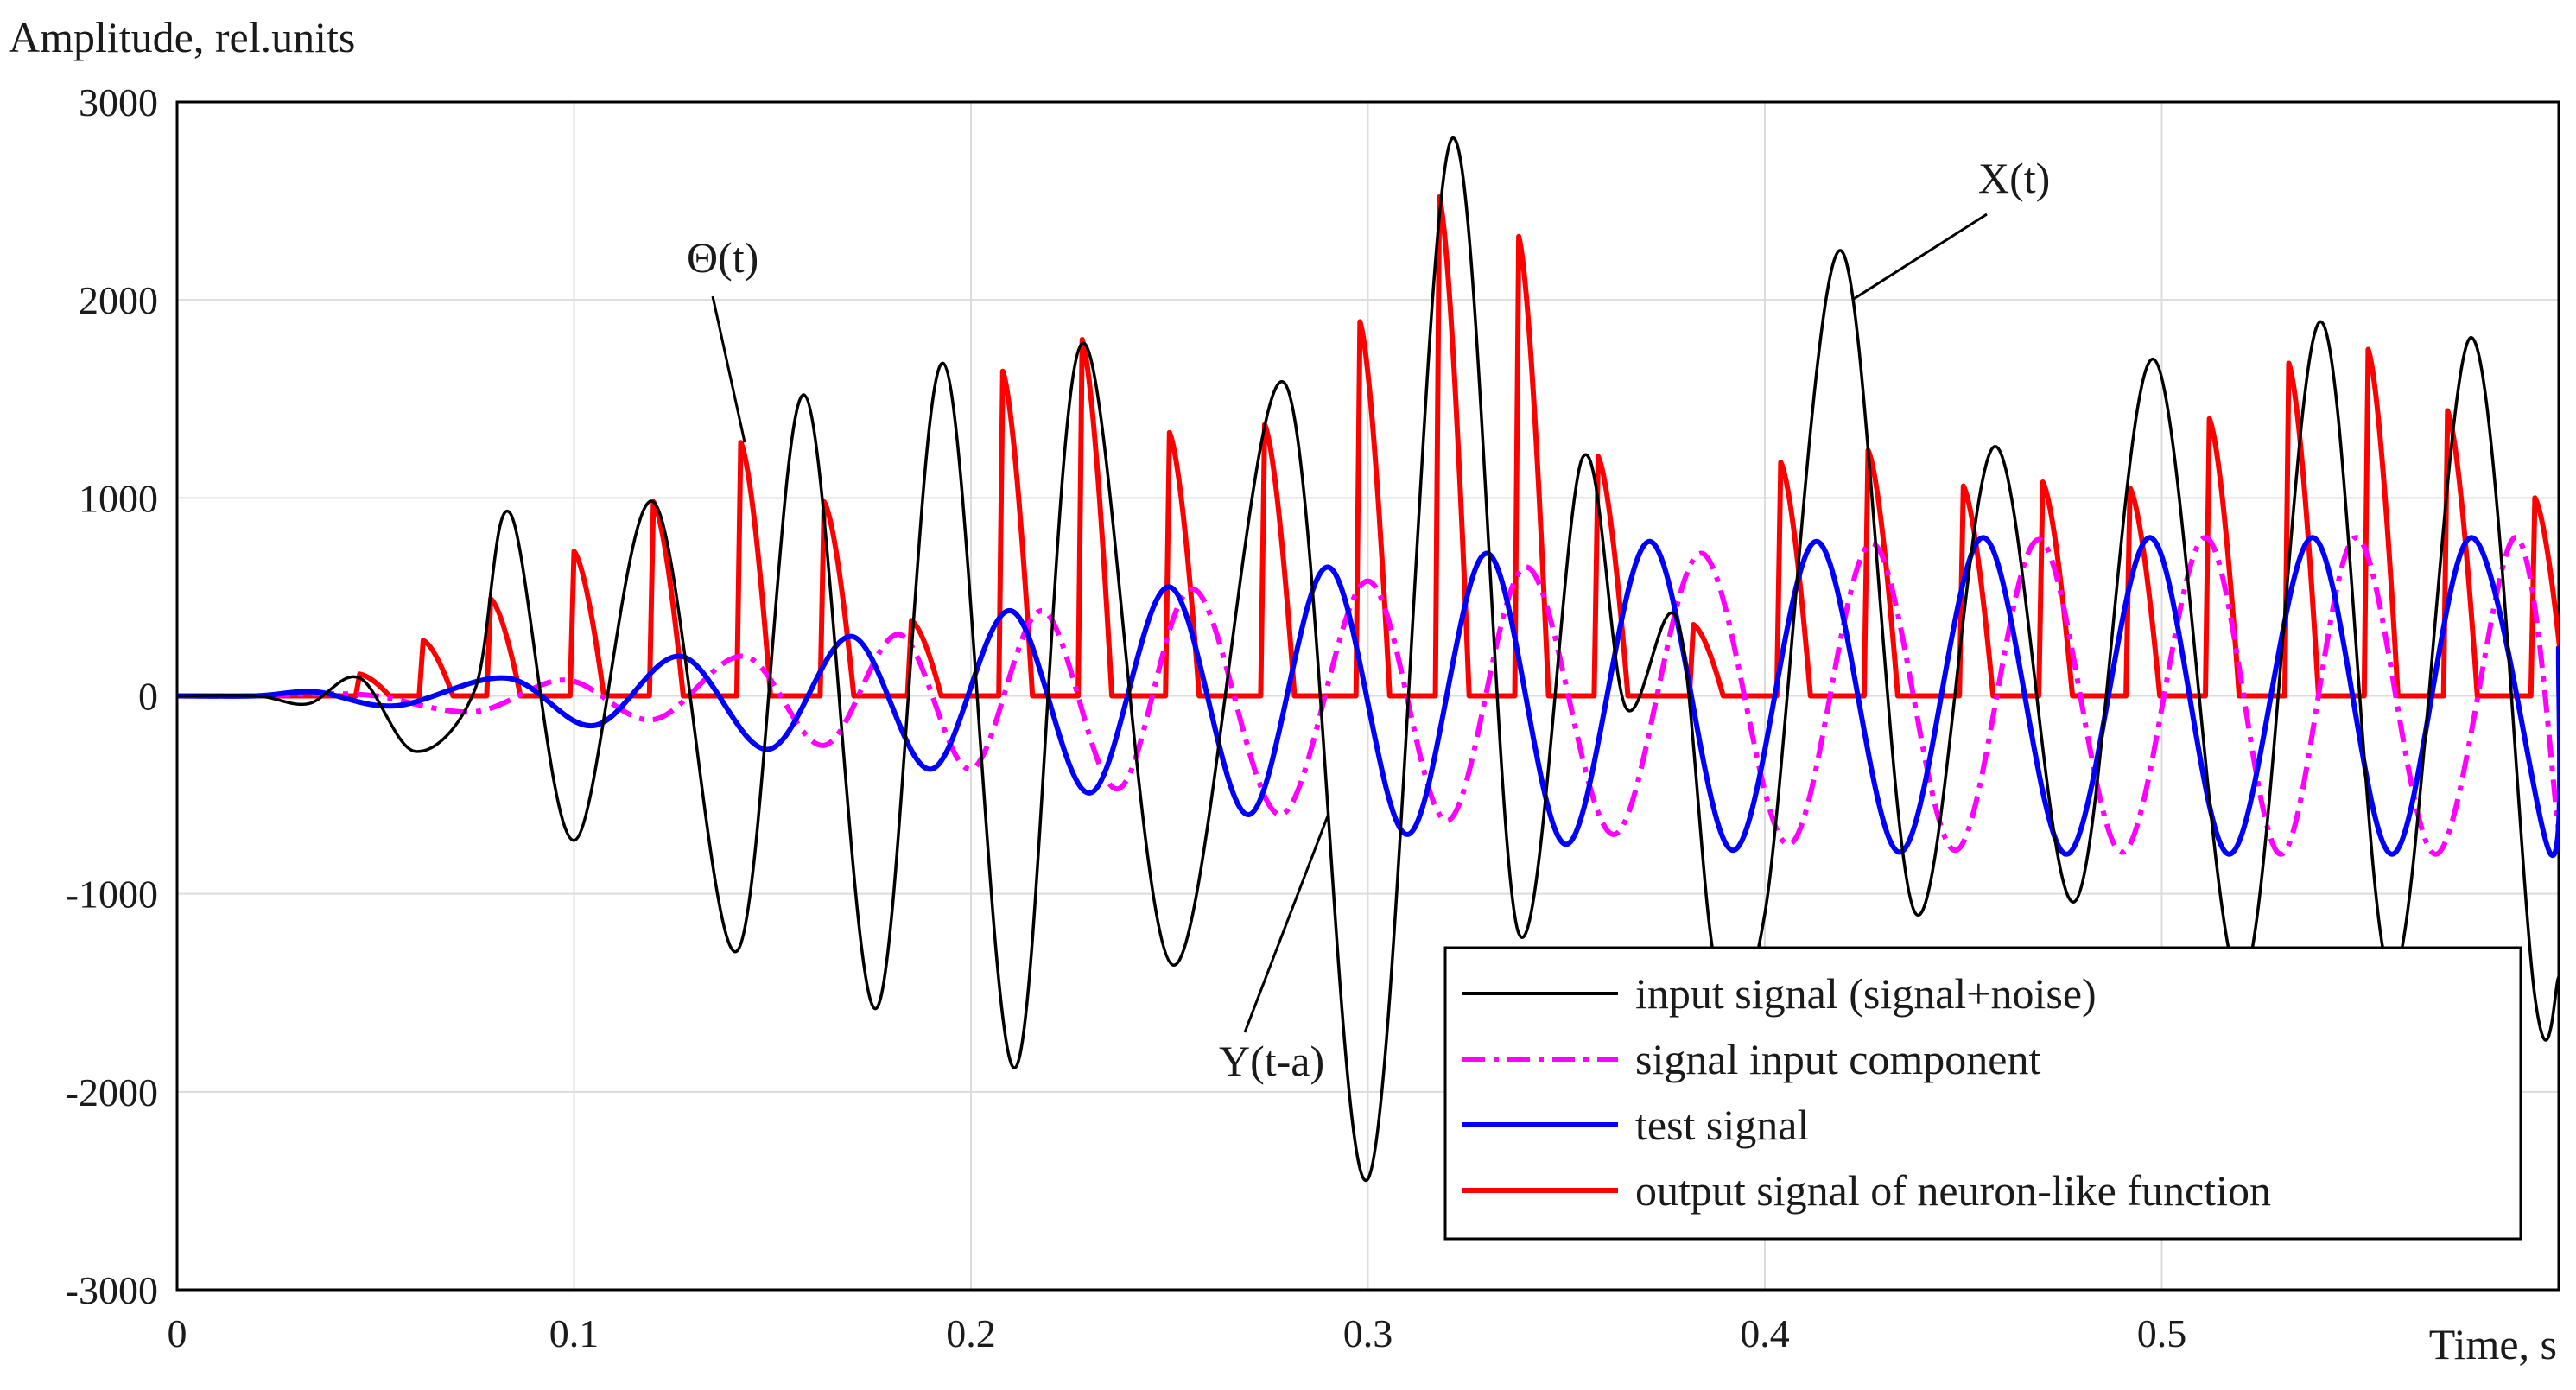  What do you see at coordinates (112, 1092) in the screenshot?
I see `y-tick-label: -2000` at bounding box center [112, 1092].